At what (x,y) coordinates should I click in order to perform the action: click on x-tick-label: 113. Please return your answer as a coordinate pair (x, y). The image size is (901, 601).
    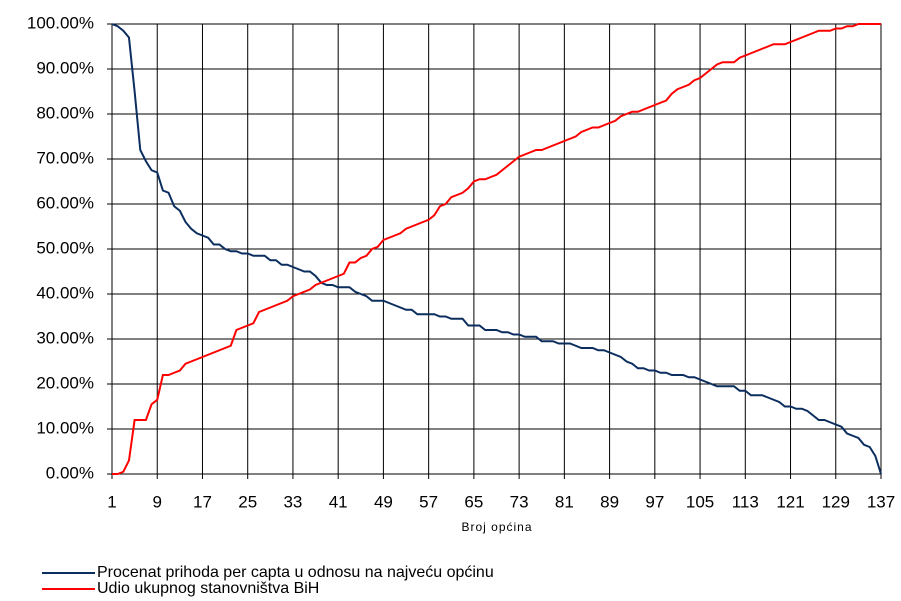
    Looking at the image, I should click on (745, 501).